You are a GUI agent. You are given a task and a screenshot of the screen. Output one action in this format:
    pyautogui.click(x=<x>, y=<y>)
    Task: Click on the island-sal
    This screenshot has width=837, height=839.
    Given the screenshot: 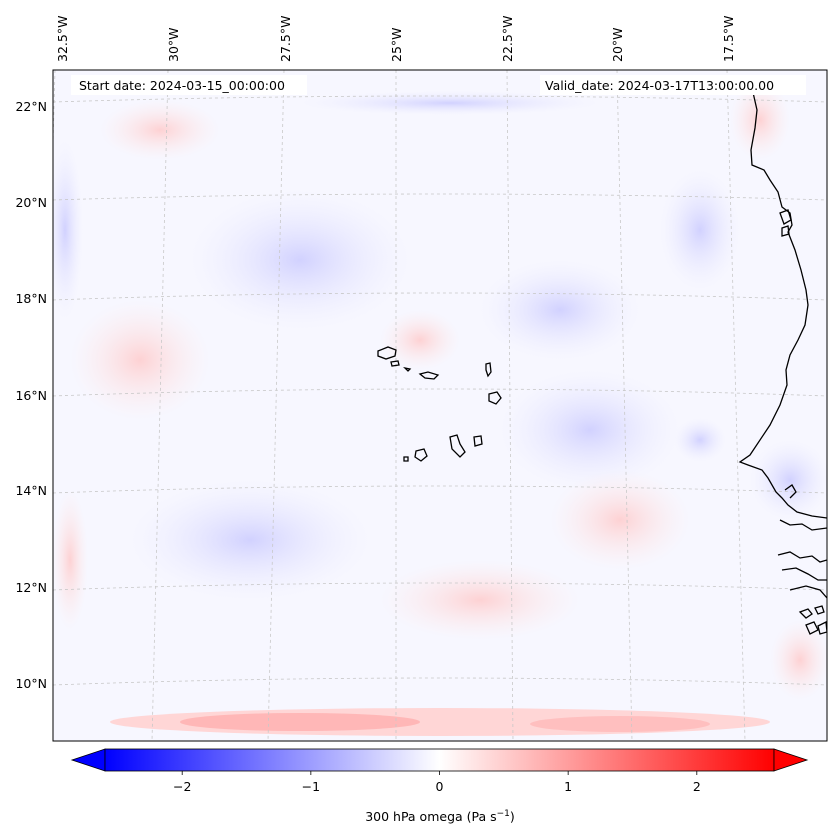 What is the action you would take?
    pyautogui.click(x=488, y=370)
    